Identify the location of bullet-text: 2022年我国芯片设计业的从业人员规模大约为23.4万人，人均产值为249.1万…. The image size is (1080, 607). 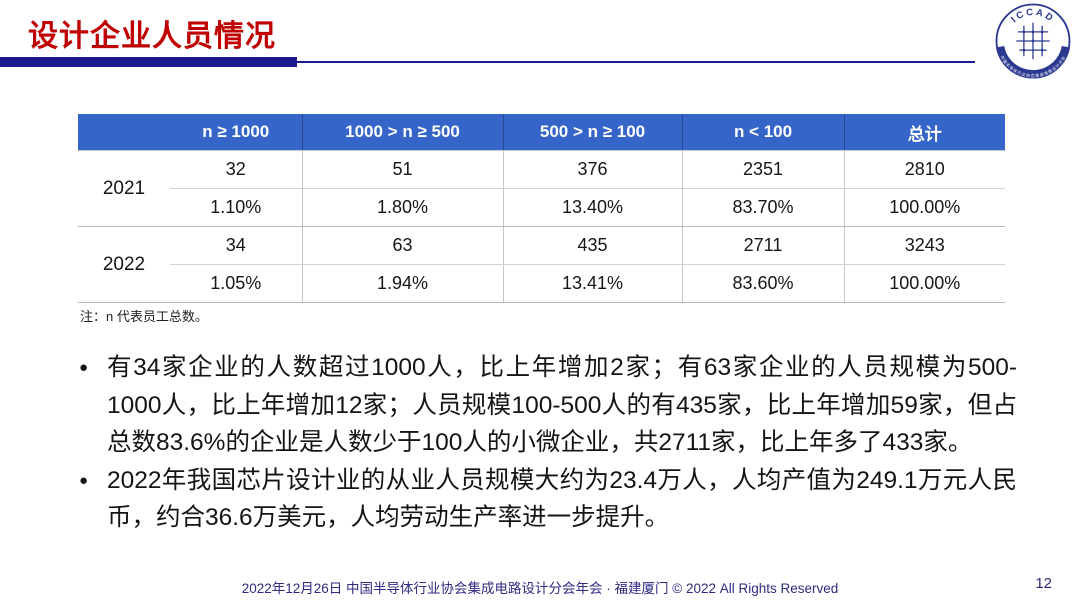
(562, 499).